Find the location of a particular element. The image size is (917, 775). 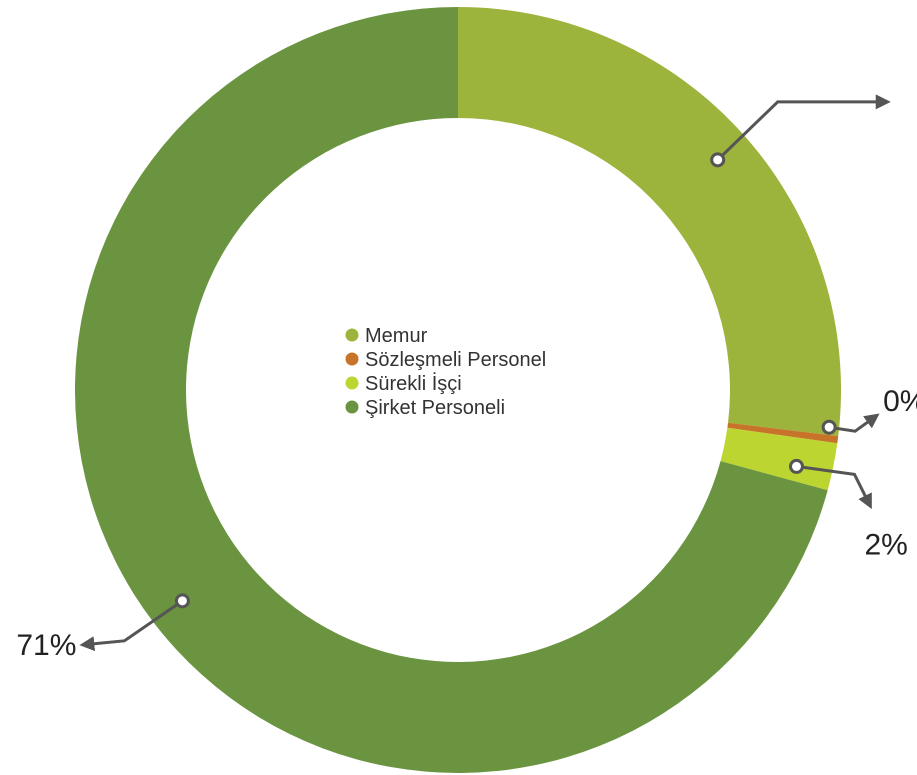

data-label-surekli-isci: 2% is located at coordinates (885, 544).